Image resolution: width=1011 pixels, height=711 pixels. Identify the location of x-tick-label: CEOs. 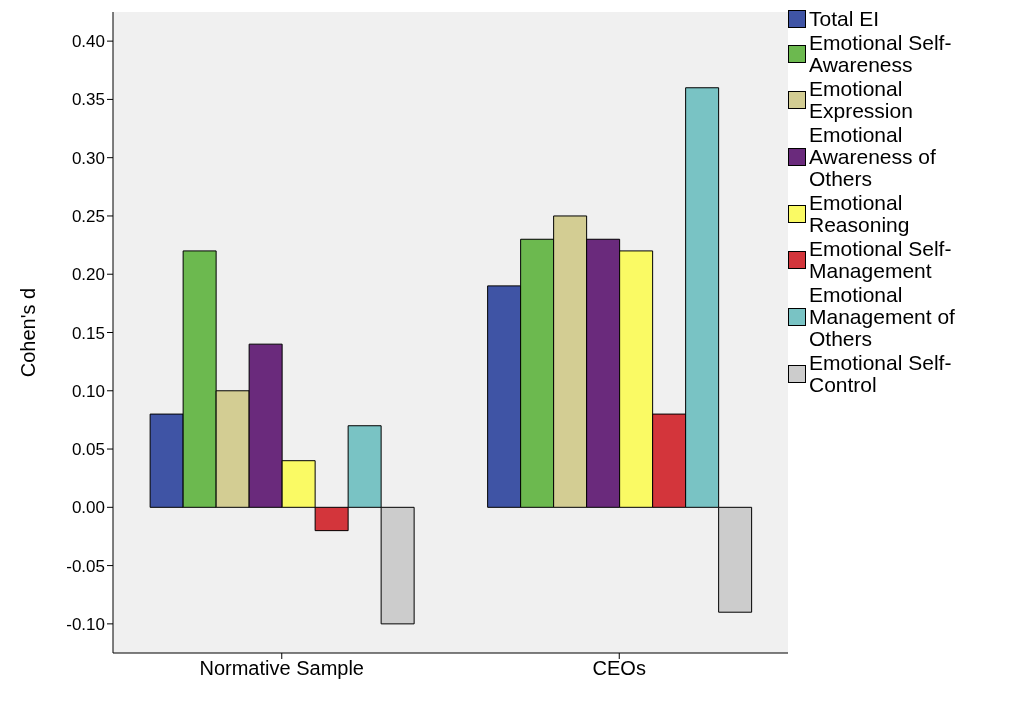
(619, 668).